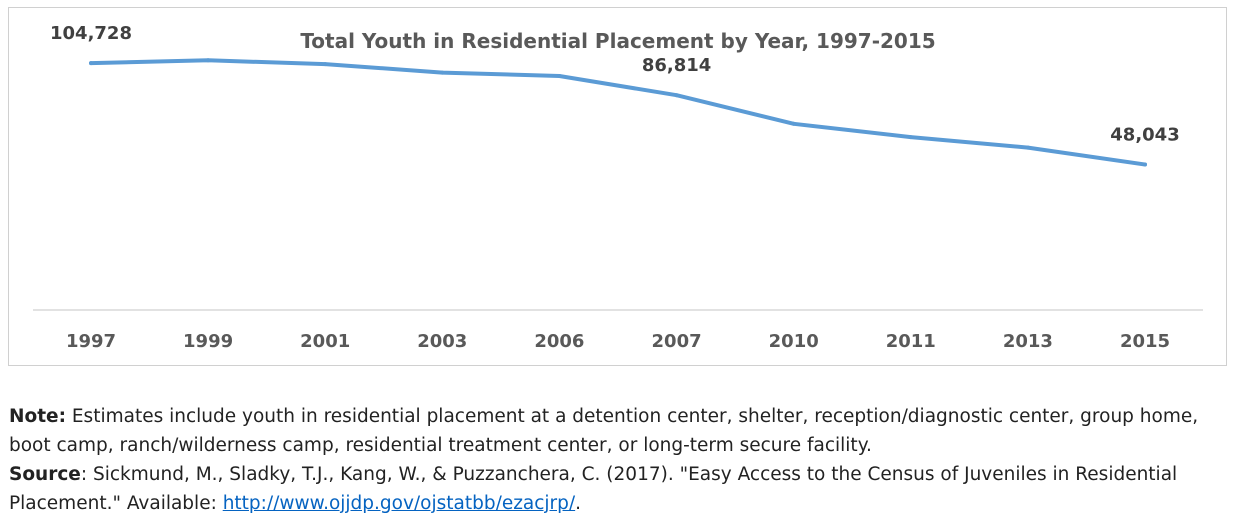 The height and width of the screenshot is (529, 1237). I want to click on data-label-1997: 104,728, so click(91, 33).